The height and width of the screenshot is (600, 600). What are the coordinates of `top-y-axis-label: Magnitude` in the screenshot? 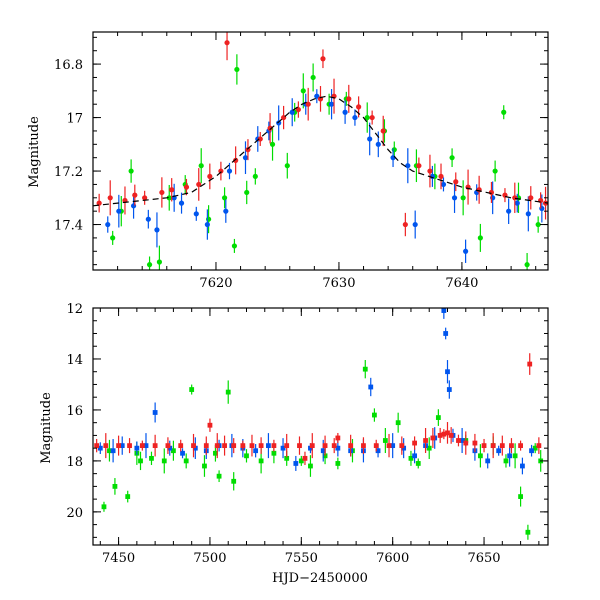 It's located at (34, 152).